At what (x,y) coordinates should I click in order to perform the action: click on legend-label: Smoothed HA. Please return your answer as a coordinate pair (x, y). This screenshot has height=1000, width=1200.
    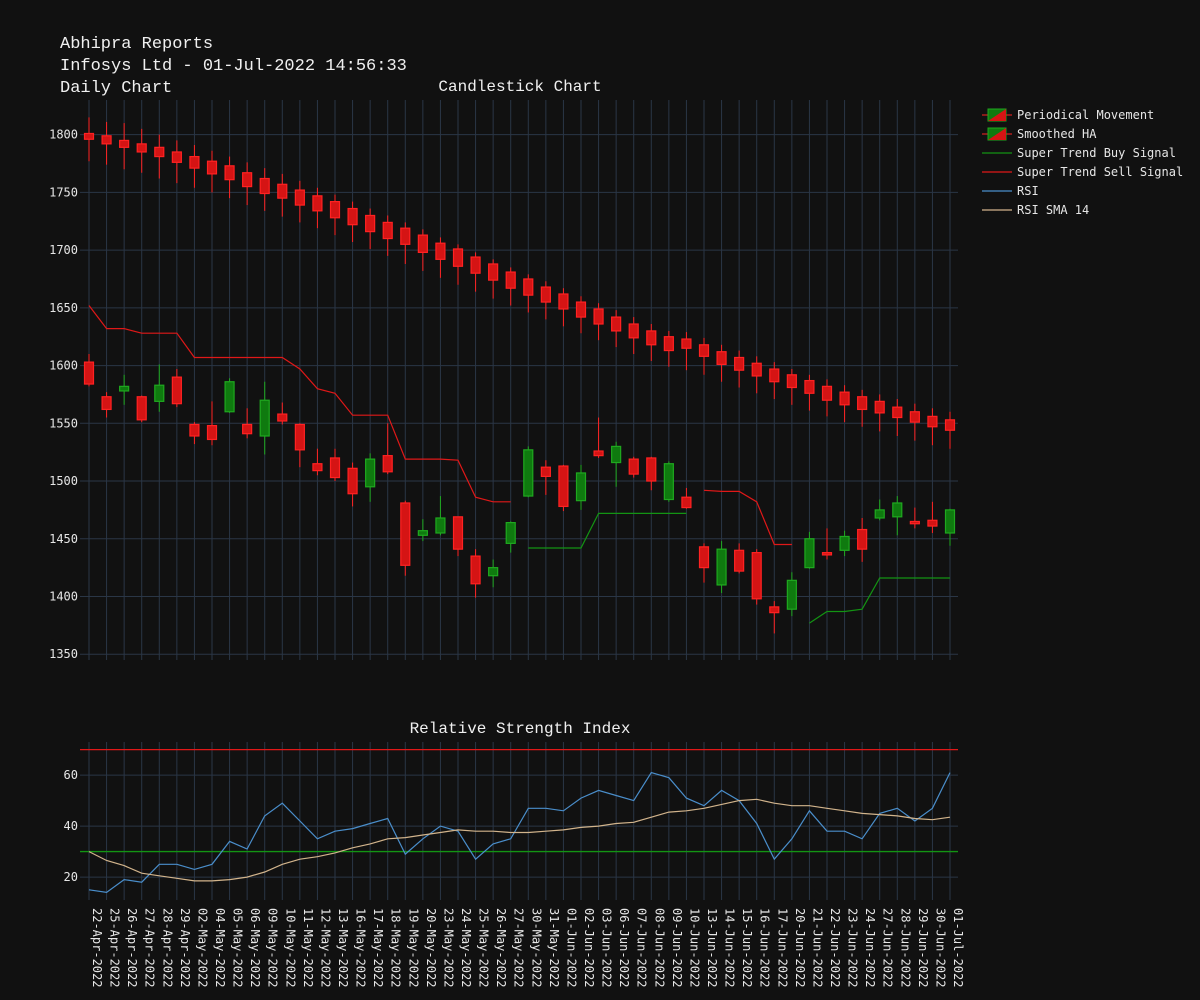
    Looking at the image, I should click on (1057, 134).